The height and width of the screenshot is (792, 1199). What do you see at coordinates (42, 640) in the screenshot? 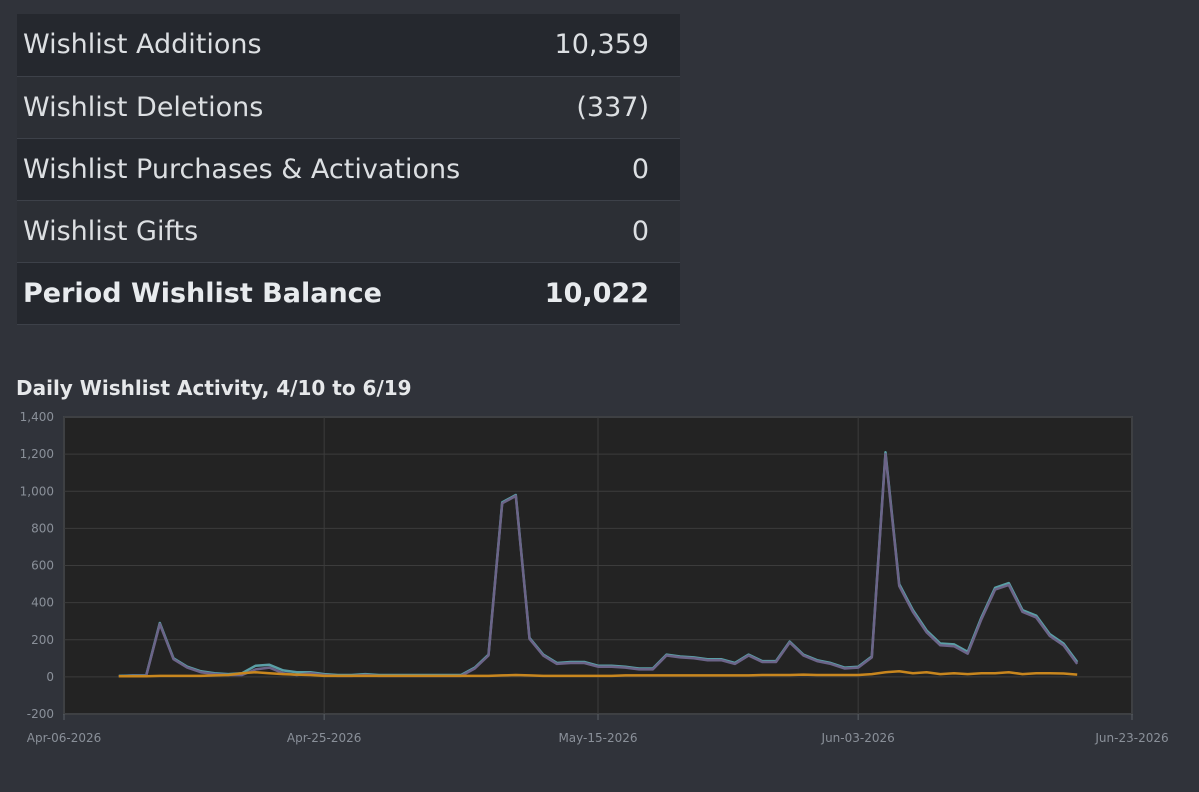
I see `y-tick-label: 200` at bounding box center [42, 640].